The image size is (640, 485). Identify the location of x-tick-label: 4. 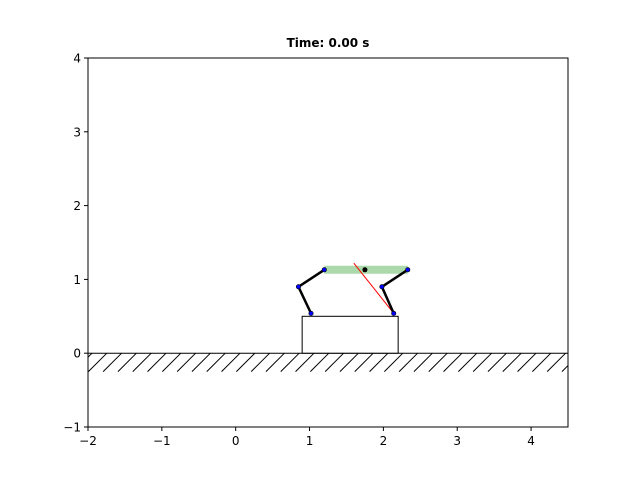
(531, 441).